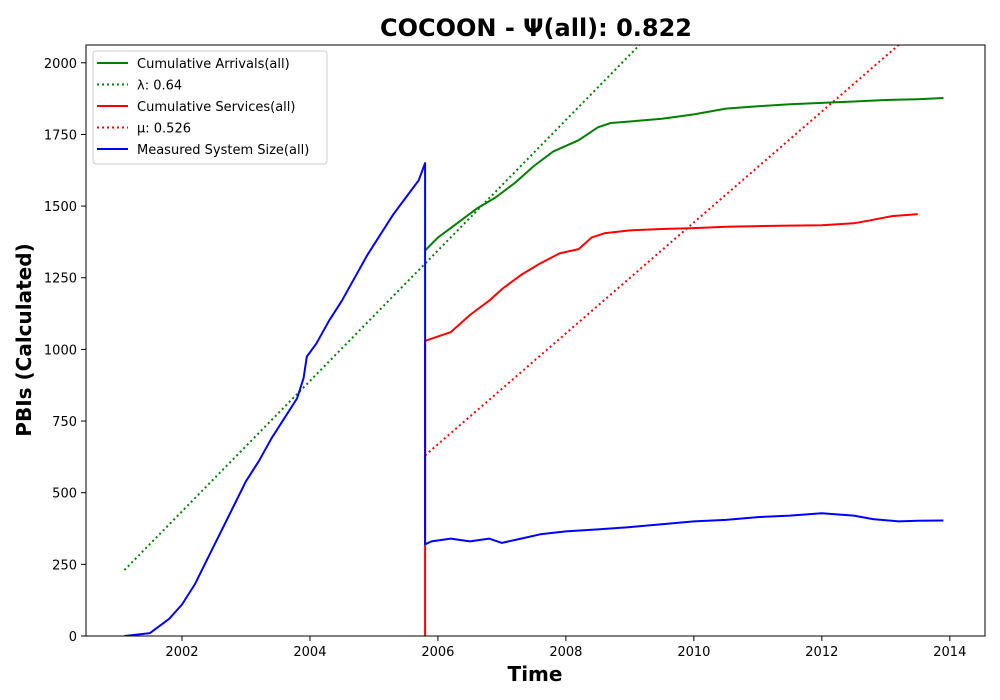 The image size is (1000, 700). I want to click on y-tick-label: 750, so click(64, 422).